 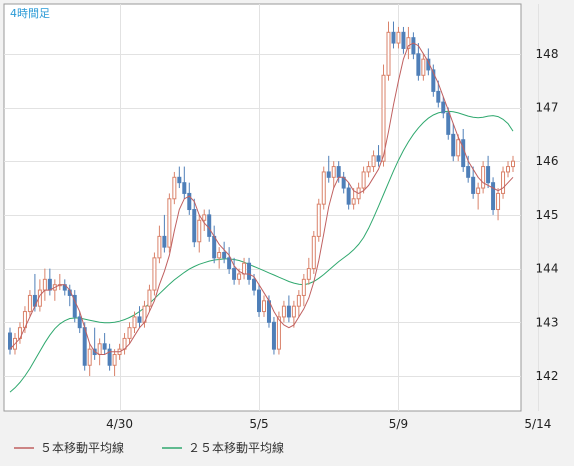 What do you see at coordinates (149, 447) in the screenshot?
I see `legend: ５本移動平均線 ２５本移動平均線` at bounding box center [149, 447].